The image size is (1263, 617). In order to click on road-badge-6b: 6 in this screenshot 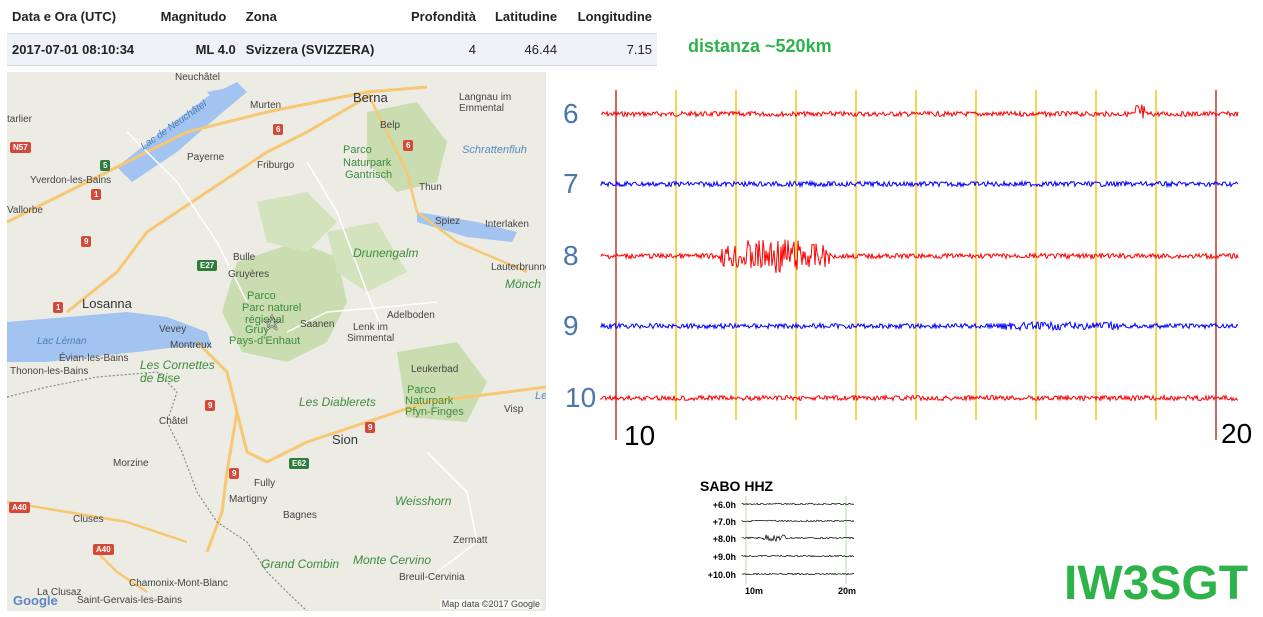, I will do `click(408, 145)`.